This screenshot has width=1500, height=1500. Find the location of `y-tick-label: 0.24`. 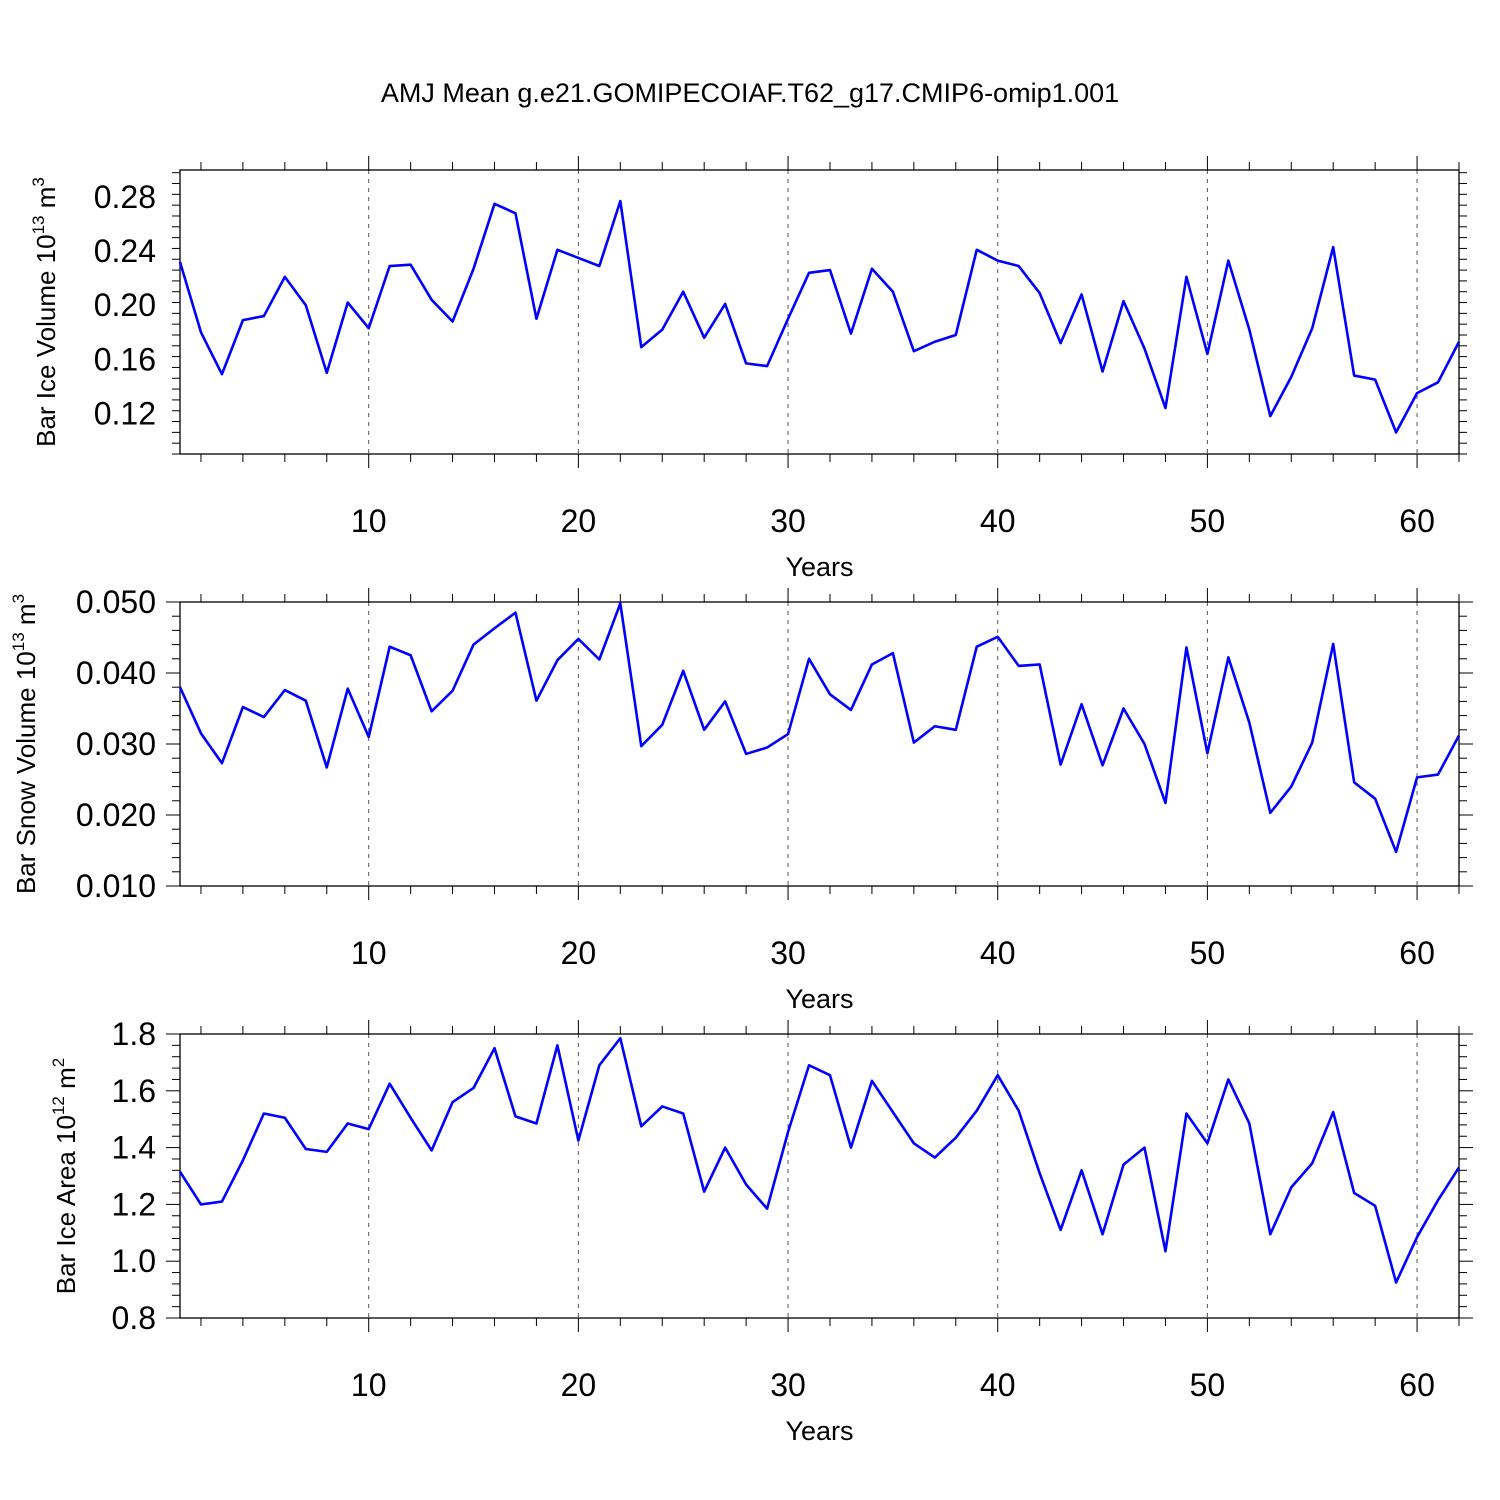

y-tick-label: 0.24 is located at coordinates (125, 251).